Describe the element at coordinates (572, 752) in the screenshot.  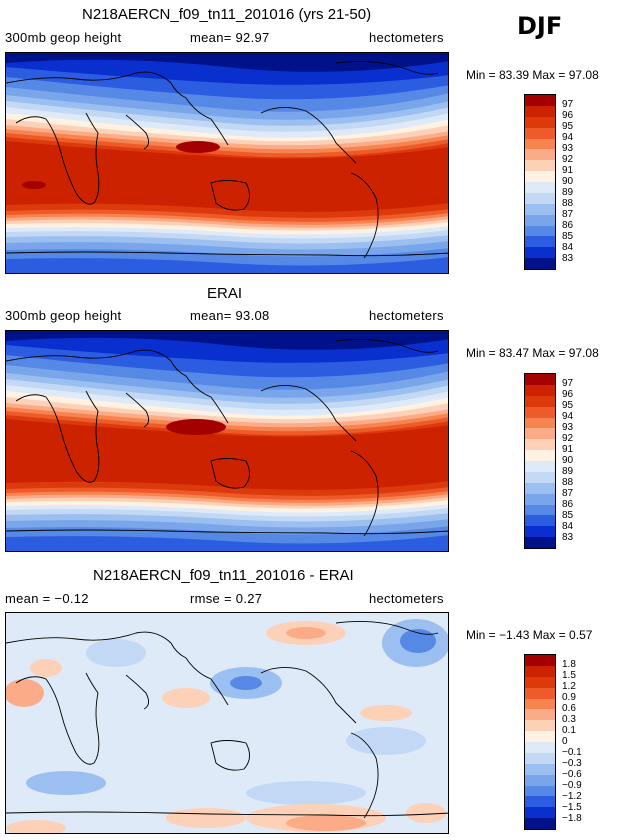
I see `colorbar-tick-label: −0.1` at that location.